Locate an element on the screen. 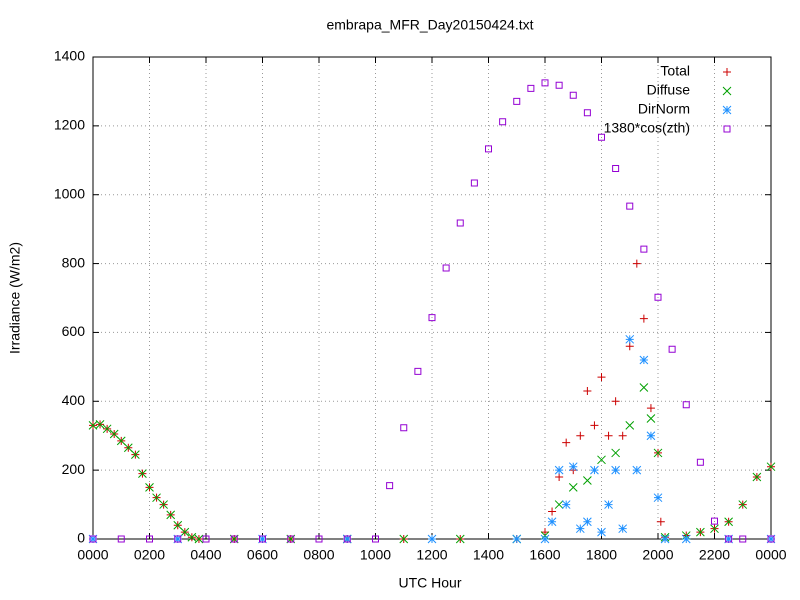 The image size is (800, 600). legend-label: Diffuse is located at coordinates (669, 90).